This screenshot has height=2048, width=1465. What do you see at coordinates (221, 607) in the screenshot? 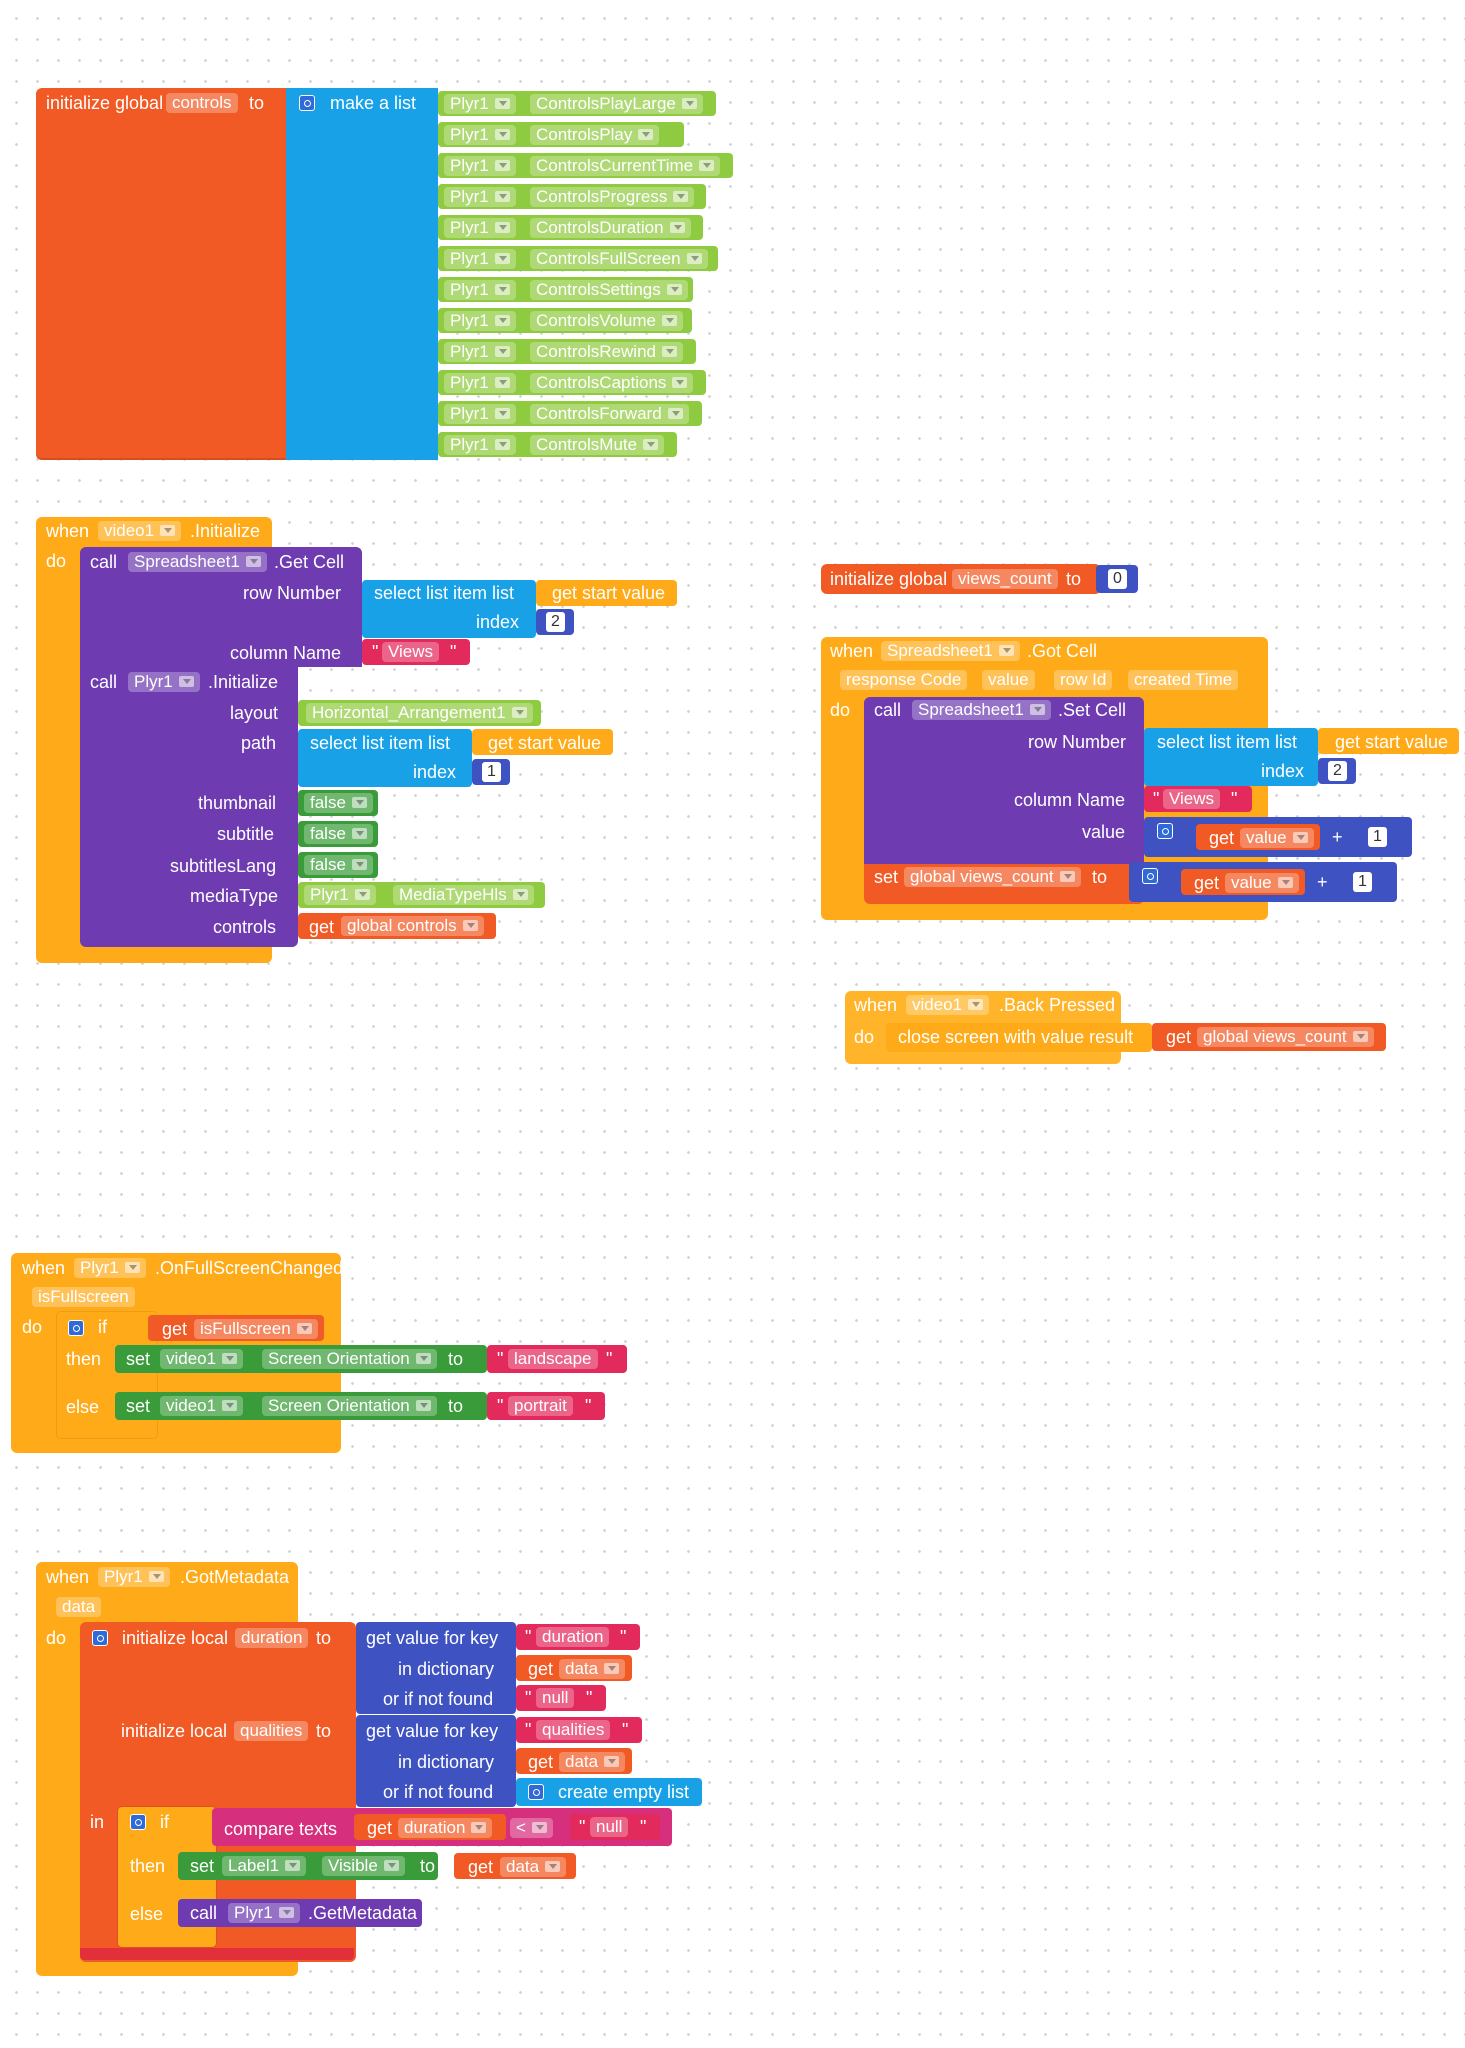
I see `call-spreadsheet-getcell-block` at bounding box center [221, 607].